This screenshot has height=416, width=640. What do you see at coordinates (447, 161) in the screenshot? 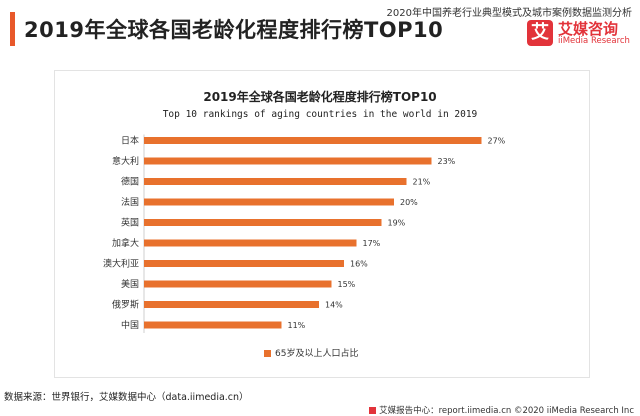
I see `data-label: 23%` at bounding box center [447, 161].